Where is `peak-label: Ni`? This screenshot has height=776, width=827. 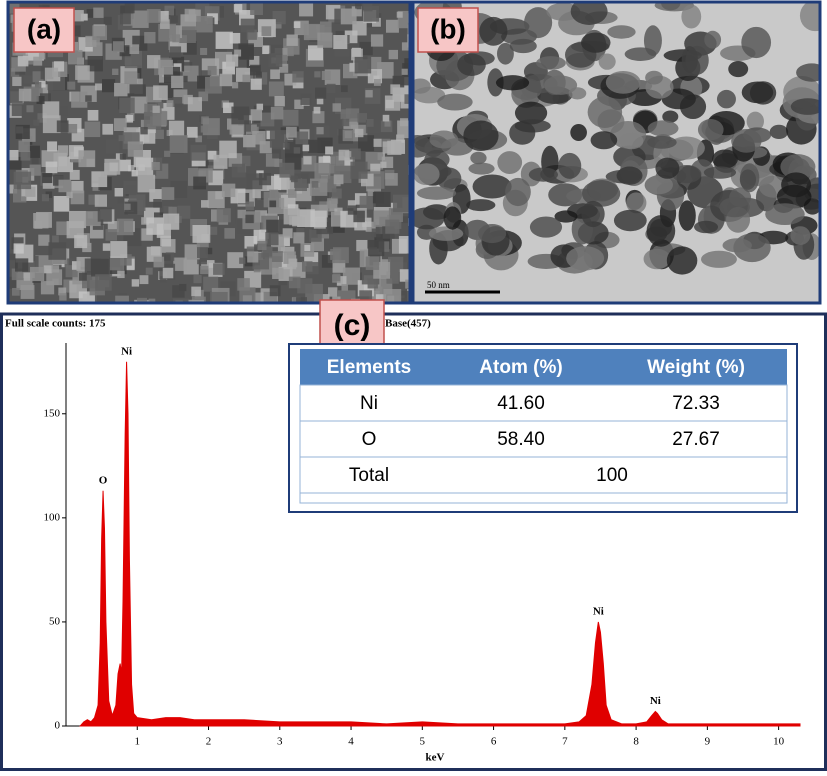
peak-label: Ni is located at coordinates (598, 611).